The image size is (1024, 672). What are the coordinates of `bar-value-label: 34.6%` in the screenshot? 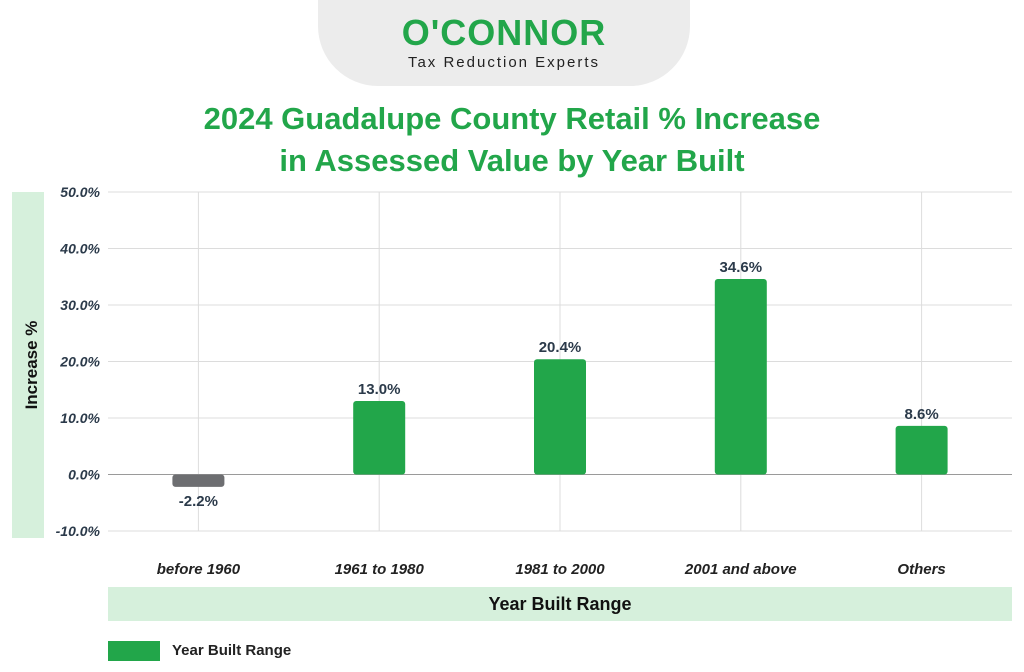 It's located at (741, 267).